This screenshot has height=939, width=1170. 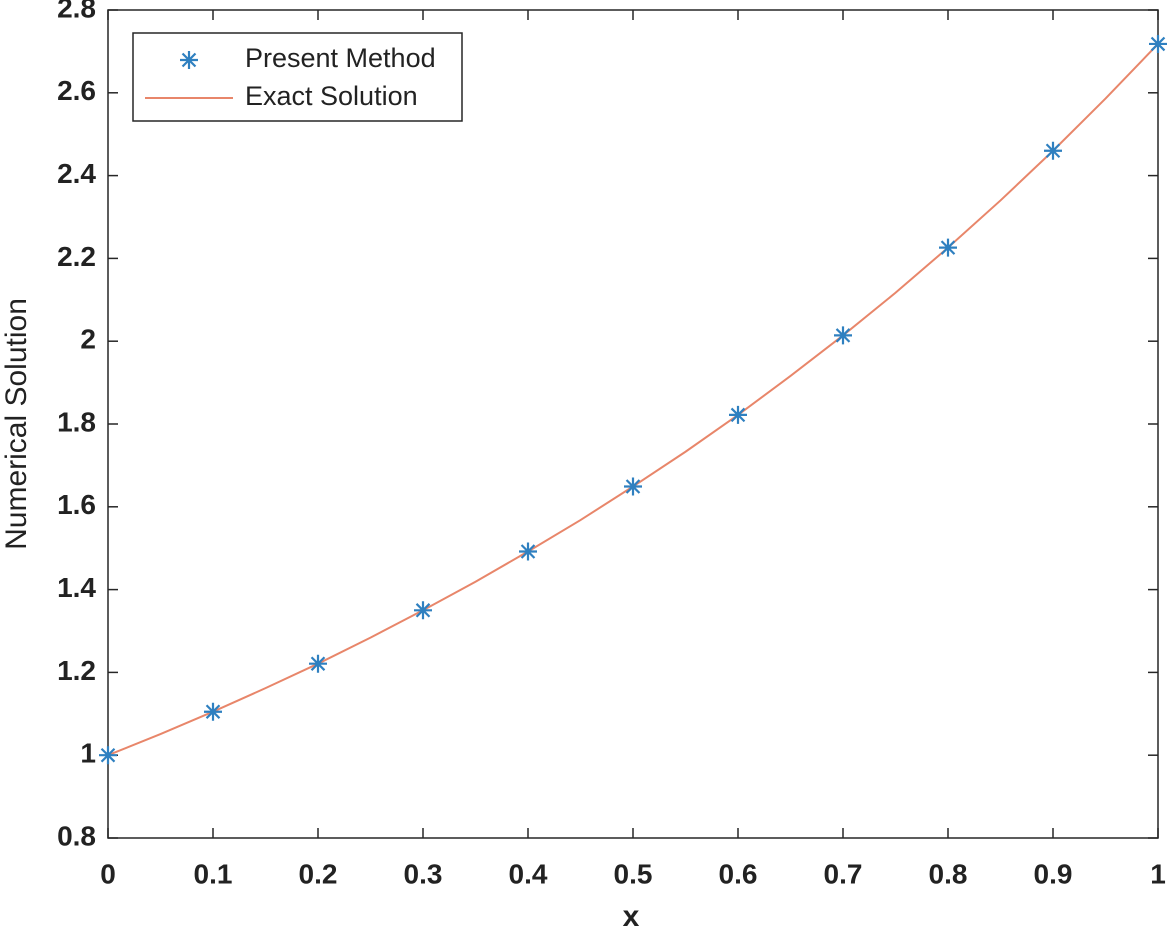 I want to click on y-tick-label: 0.8, so click(x=76, y=835).